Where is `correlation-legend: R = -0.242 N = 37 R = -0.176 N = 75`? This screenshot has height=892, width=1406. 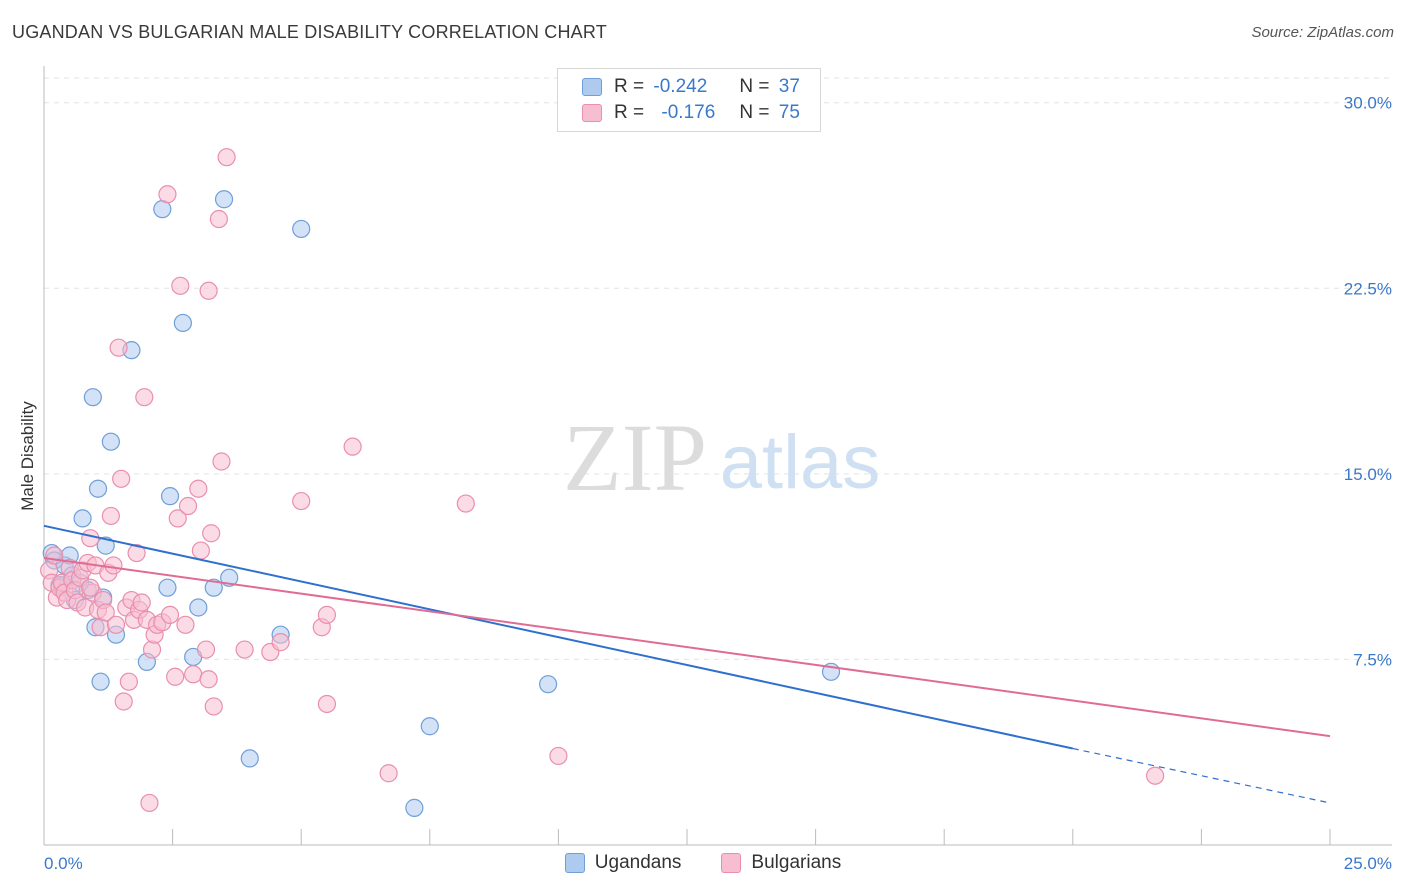
correlation-legend: R = -0.242 N = 37 R = -0.176 N = 75 is located at coordinates (689, 100).